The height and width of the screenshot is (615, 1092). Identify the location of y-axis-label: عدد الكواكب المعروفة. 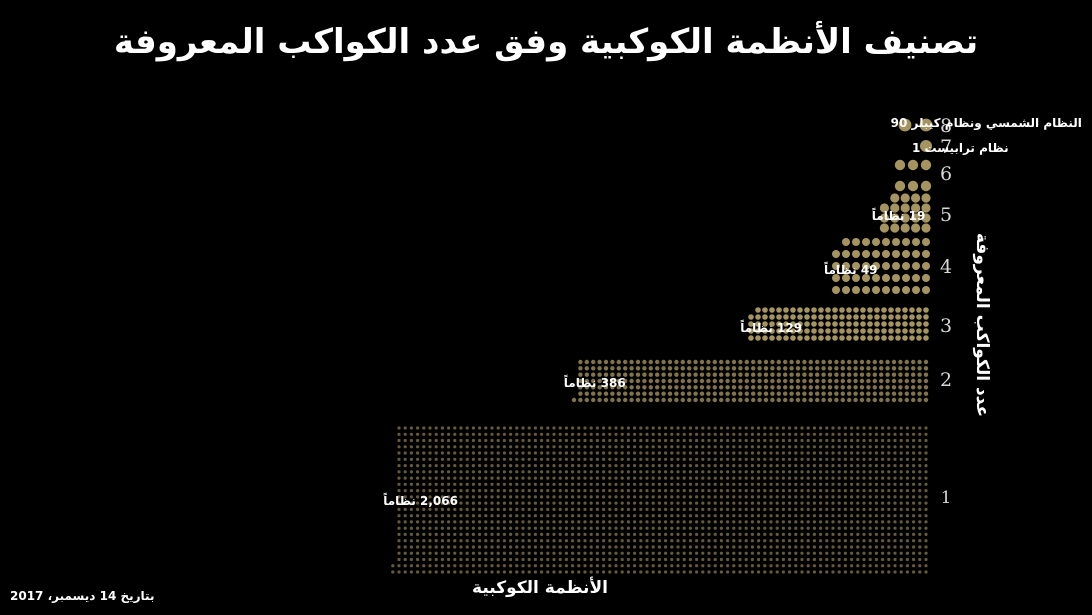
(982, 325).